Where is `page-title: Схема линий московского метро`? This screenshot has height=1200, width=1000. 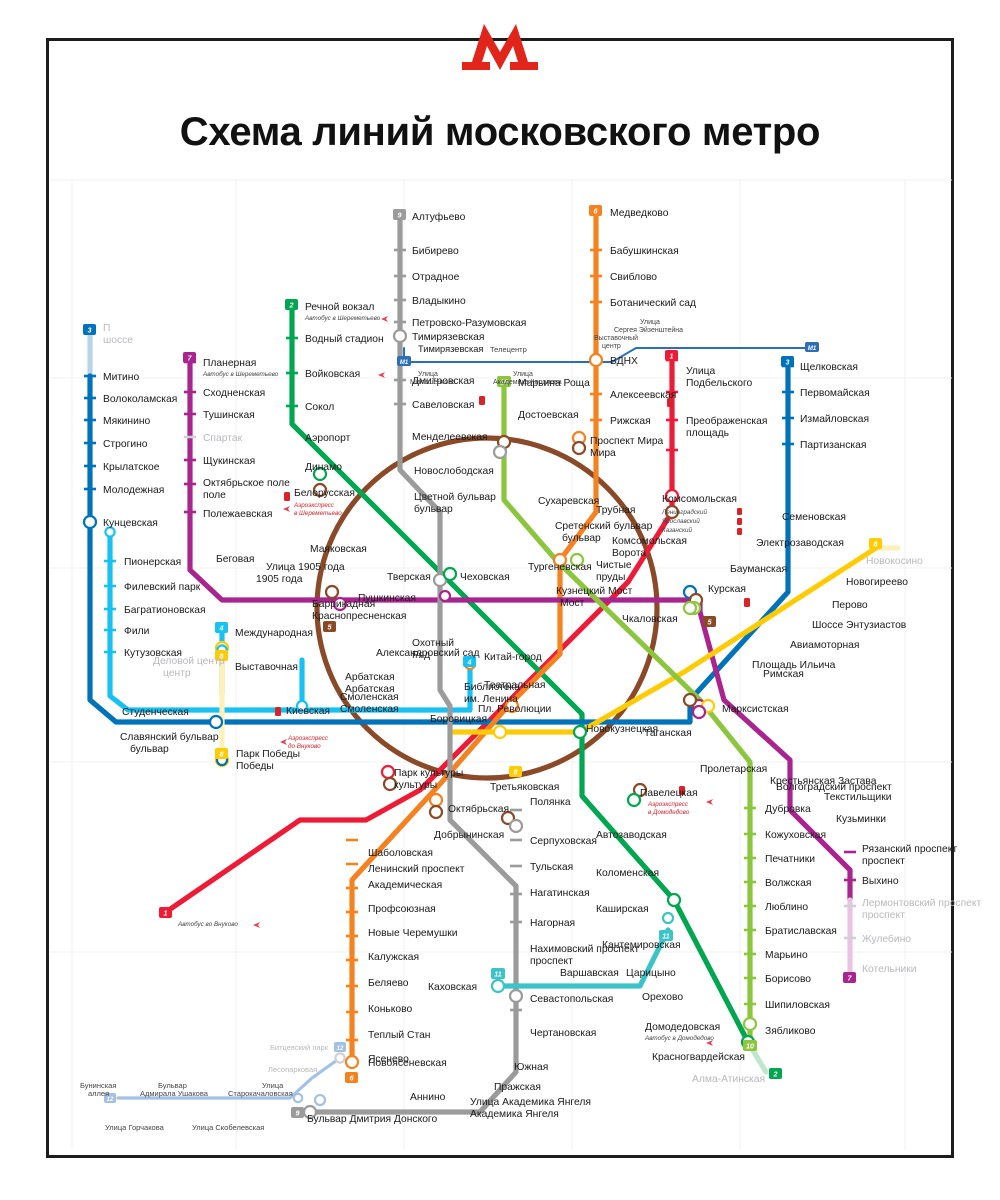 page-title: Схема линий московского метро is located at coordinates (500, 132).